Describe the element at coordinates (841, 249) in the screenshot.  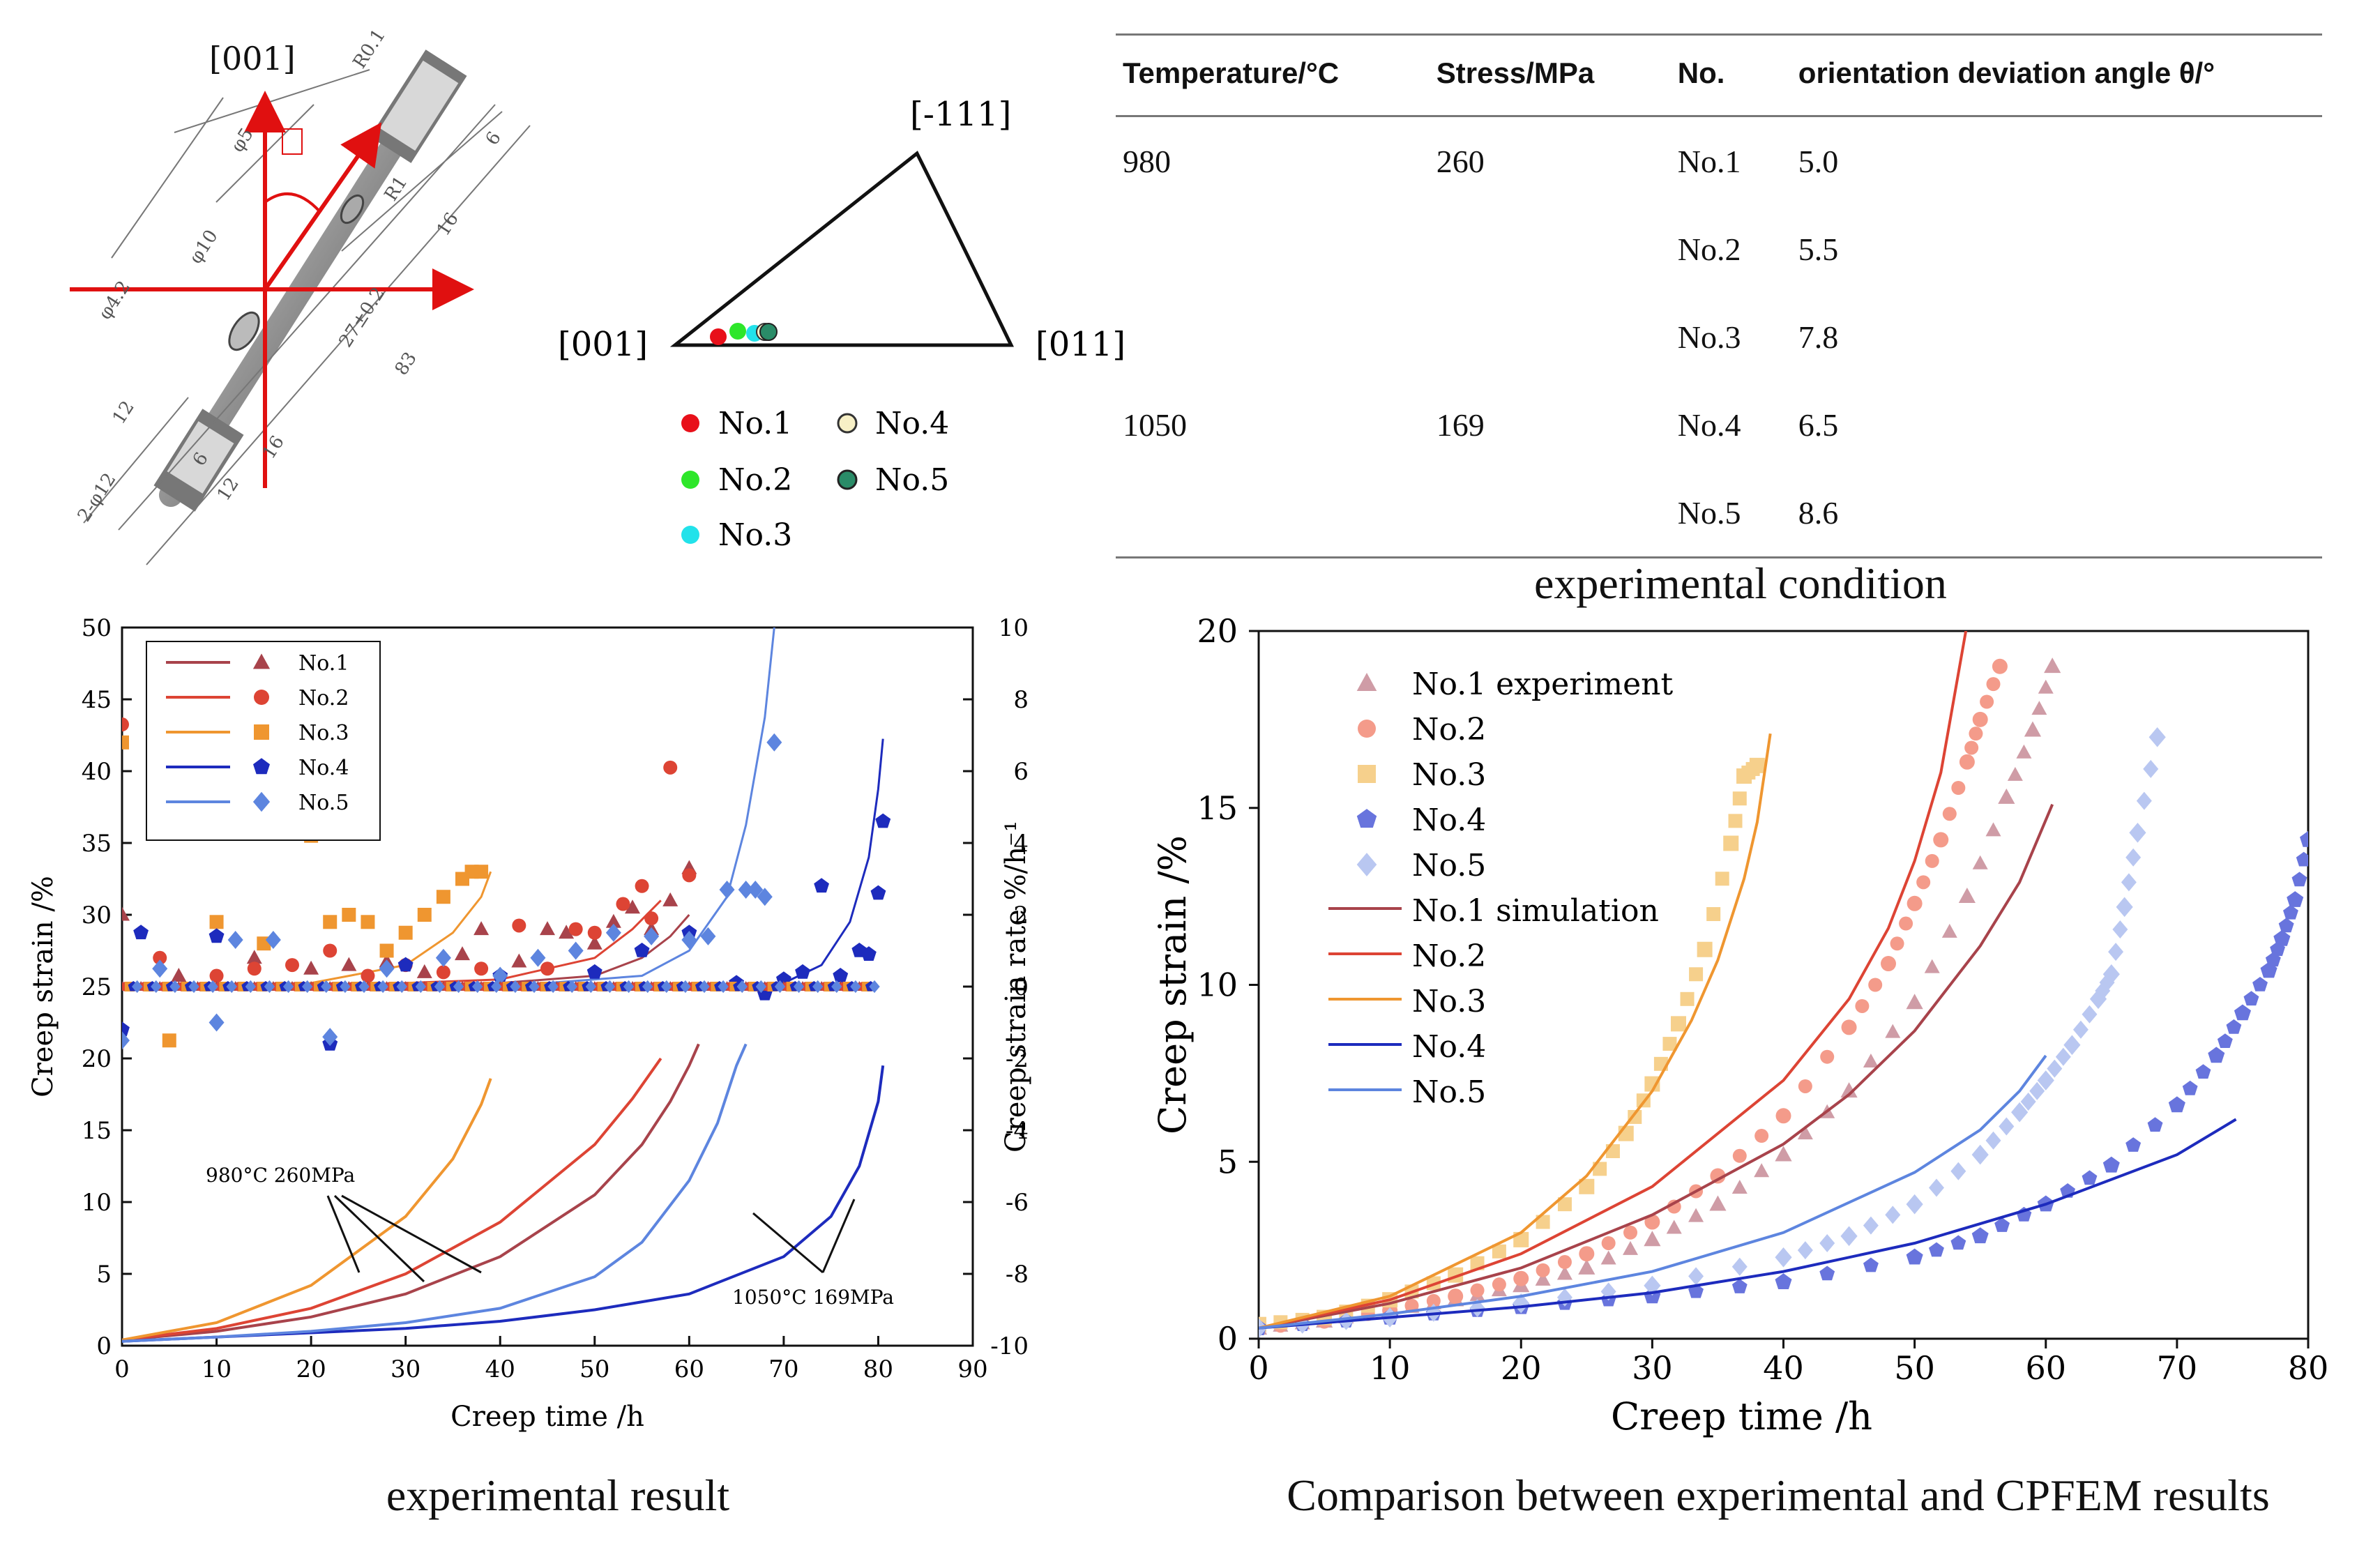
I see `ipf-triangle` at that location.